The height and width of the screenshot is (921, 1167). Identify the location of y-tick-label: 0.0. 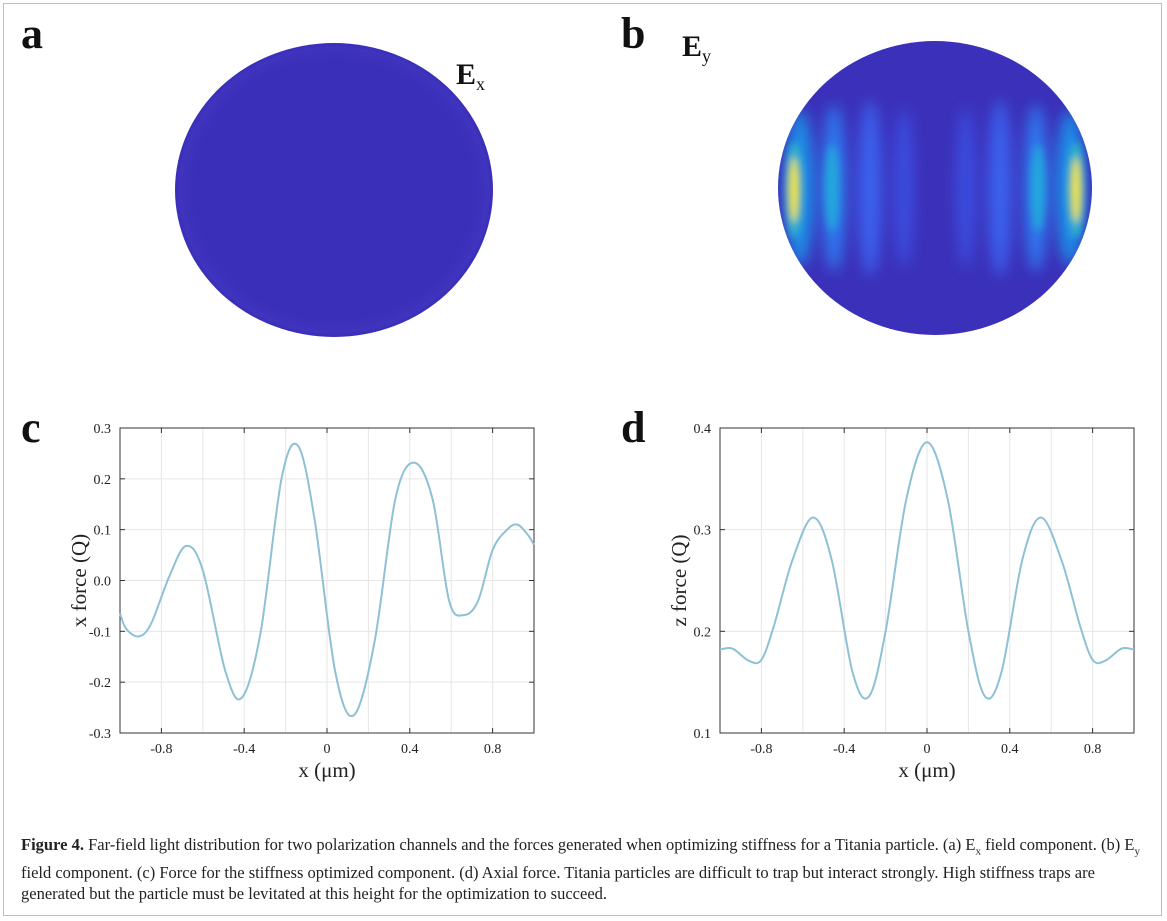
(103, 582).